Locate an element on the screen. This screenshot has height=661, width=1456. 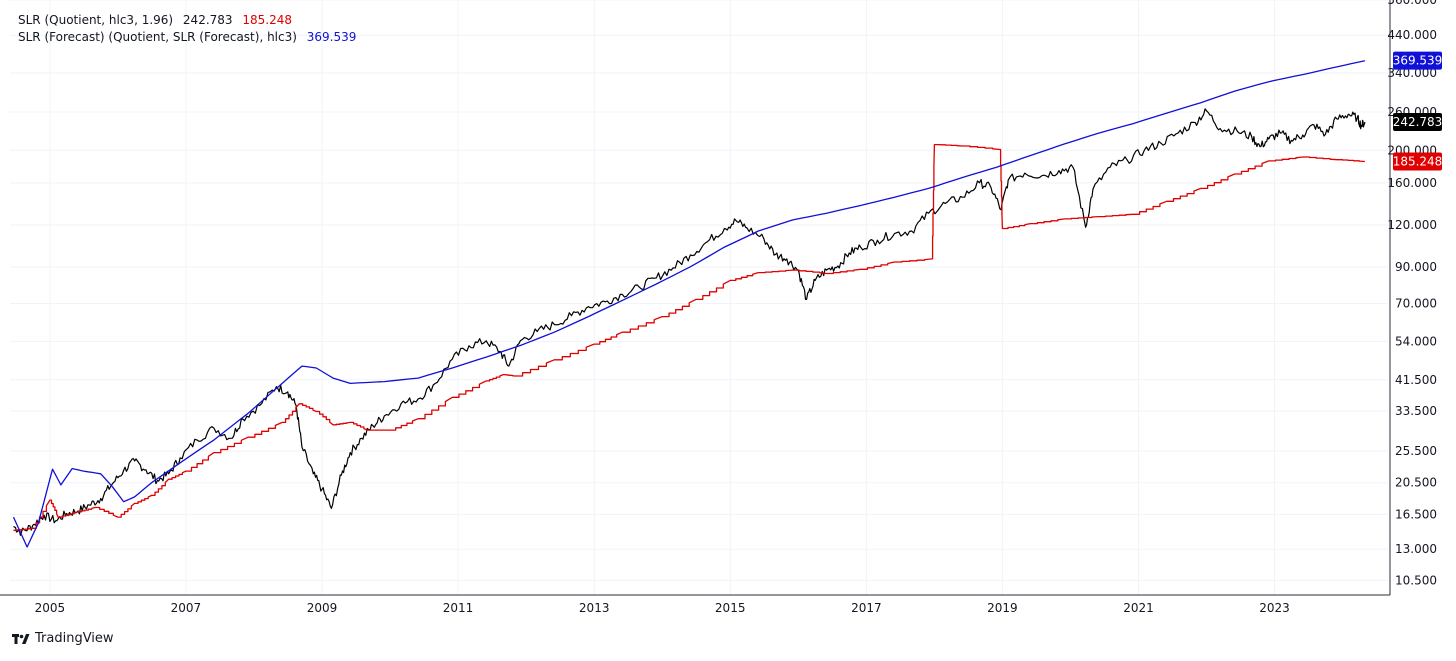
y-tick-label: 16.500 is located at coordinates (1416, 514).